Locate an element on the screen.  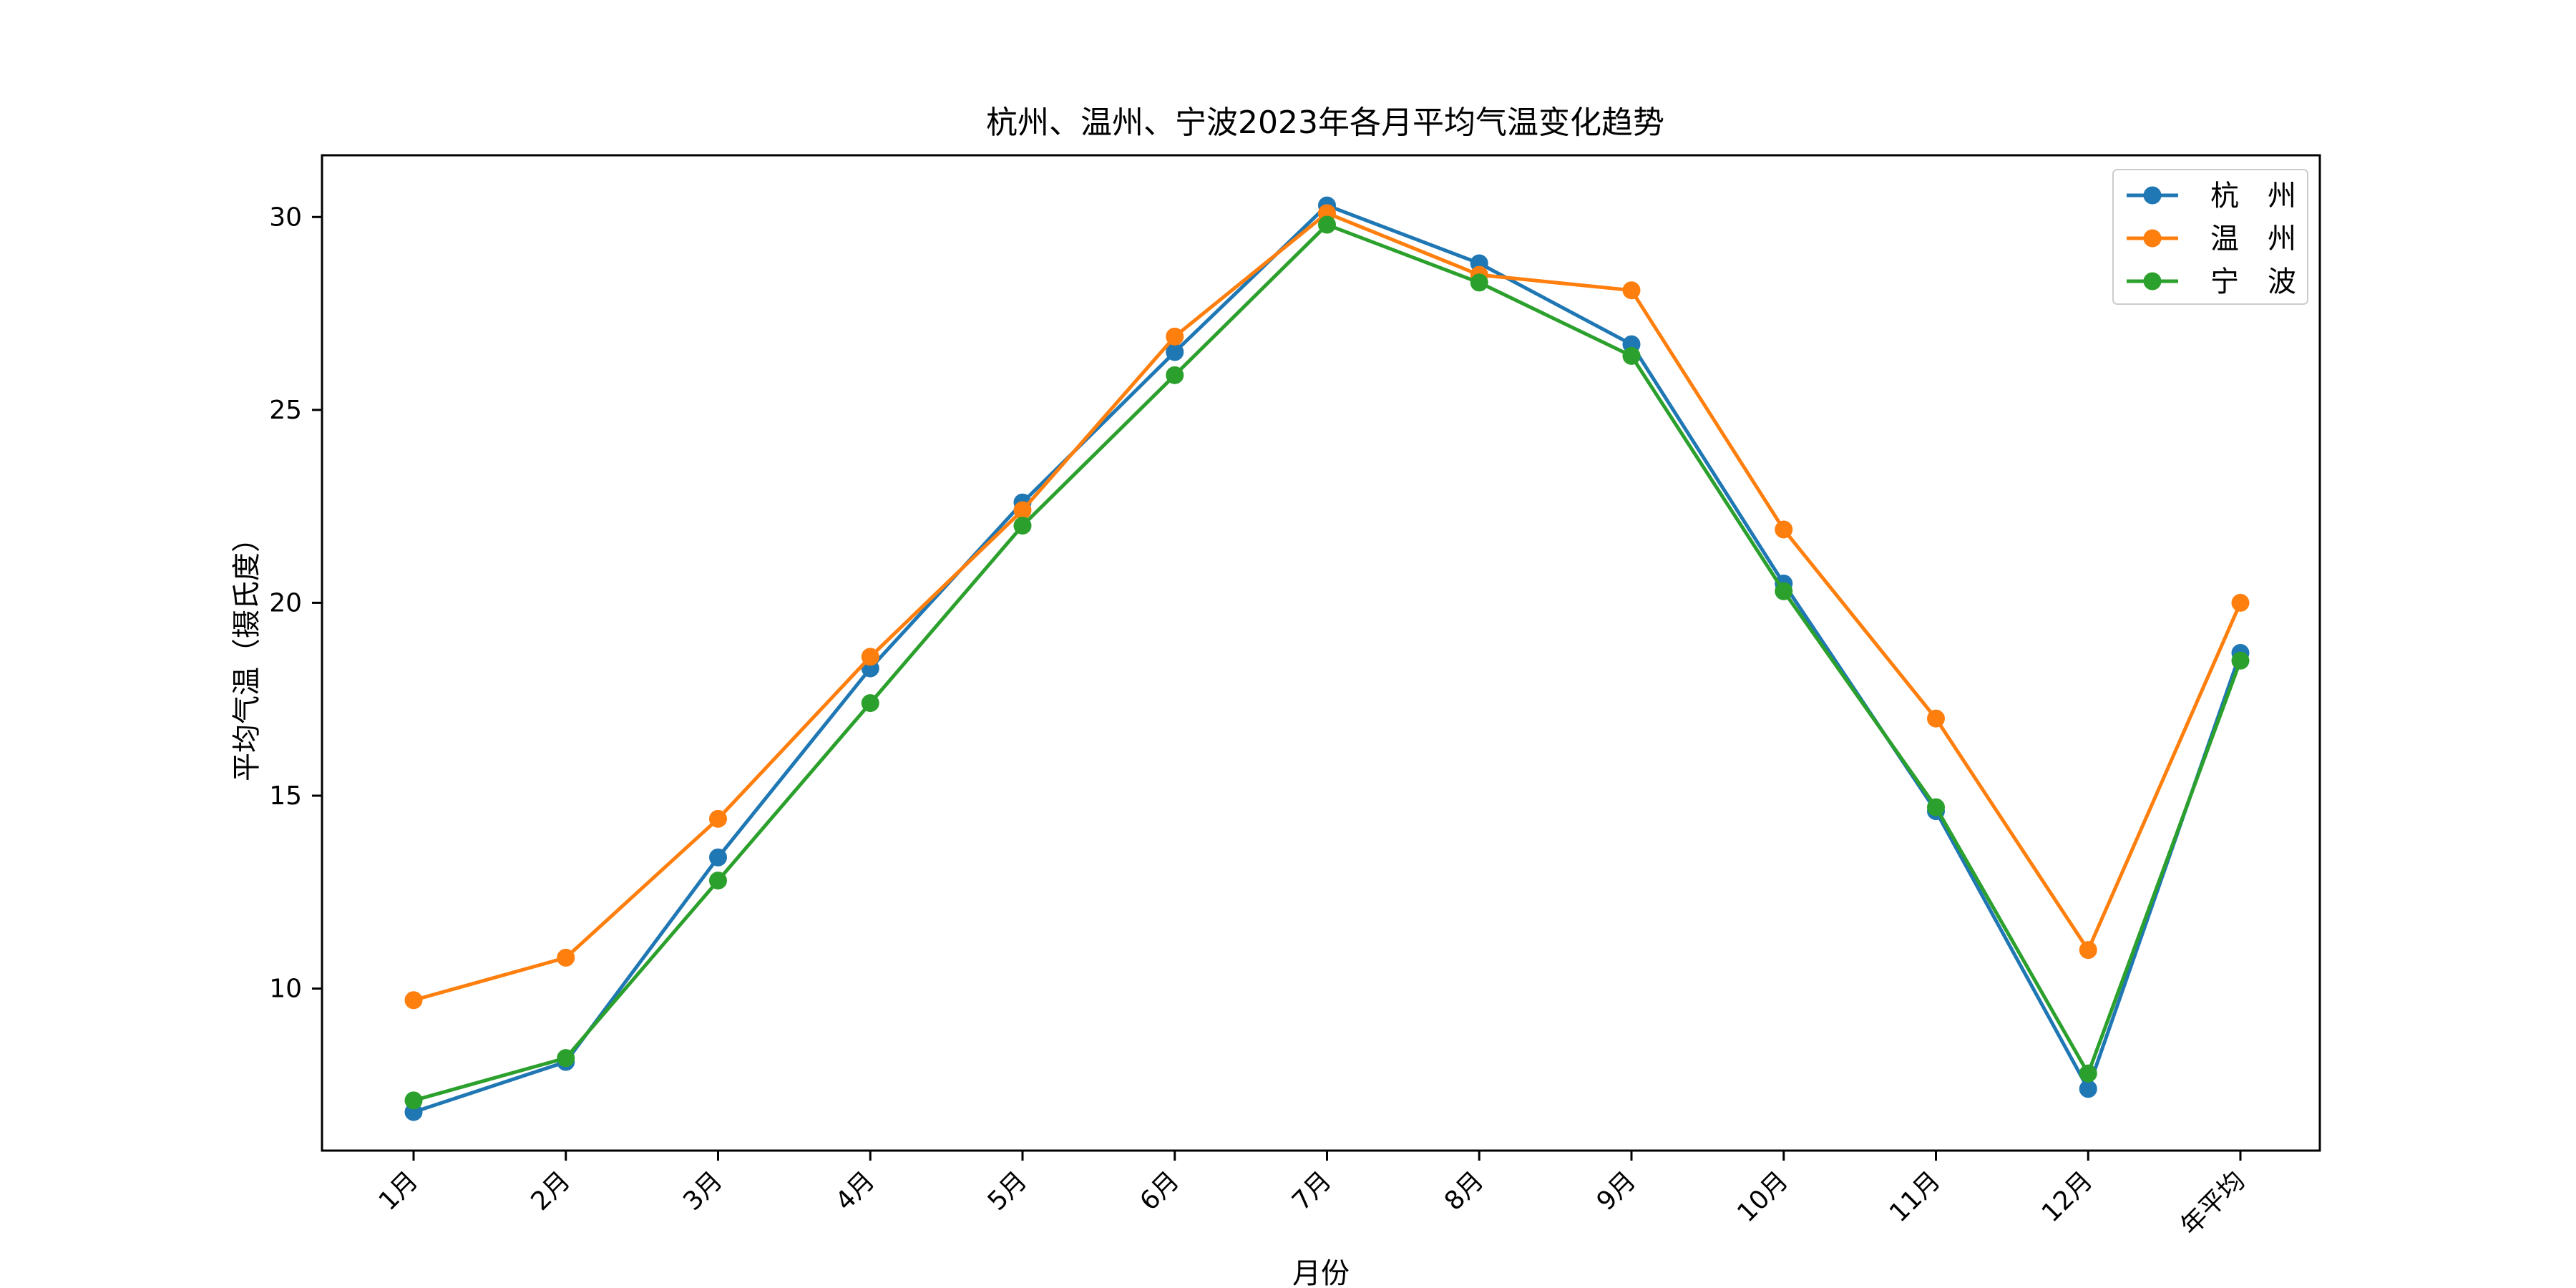
y-tick-label: 15 is located at coordinates (285, 796).